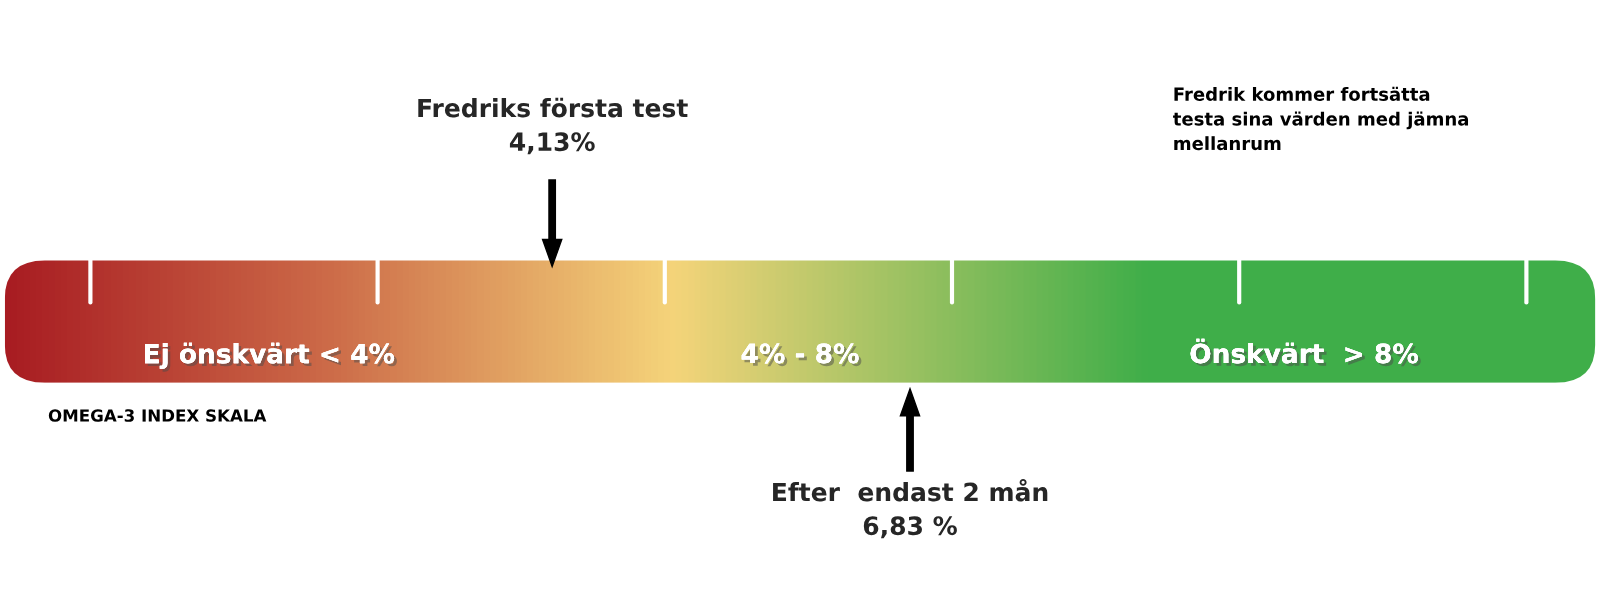 The height and width of the screenshot is (600, 1600). I want to click on category-label: Fredriks första test, so click(553, 107).